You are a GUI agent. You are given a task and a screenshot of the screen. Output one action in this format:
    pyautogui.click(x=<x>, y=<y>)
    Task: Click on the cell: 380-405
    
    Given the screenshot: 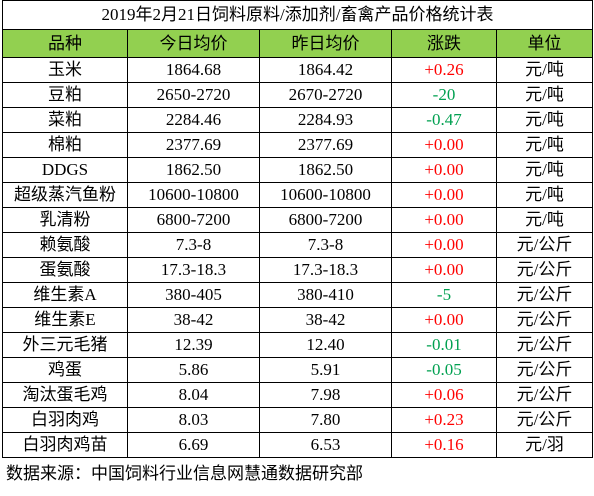 What is the action you would take?
    pyautogui.click(x=193, y=295)
    